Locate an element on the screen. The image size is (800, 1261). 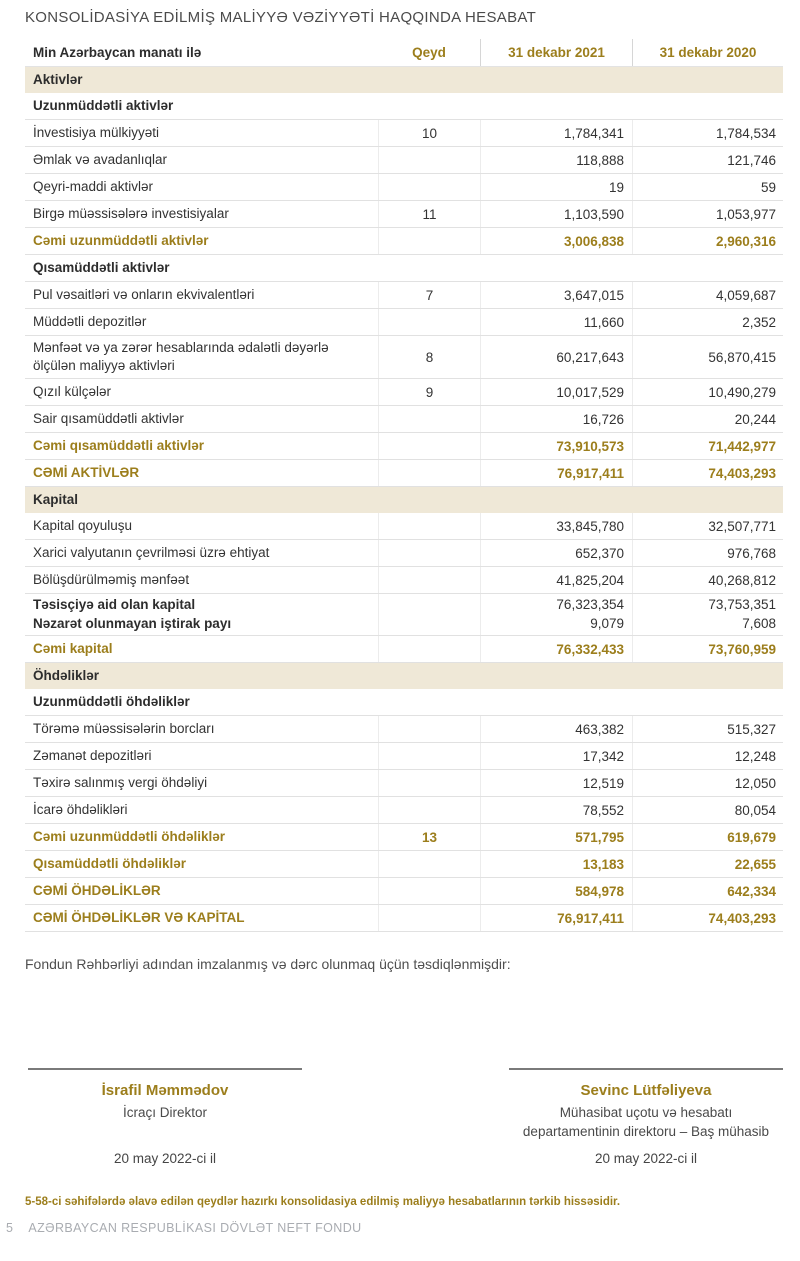
value-2021-cell: 60,217,643 is located at coordinates (556, 357).